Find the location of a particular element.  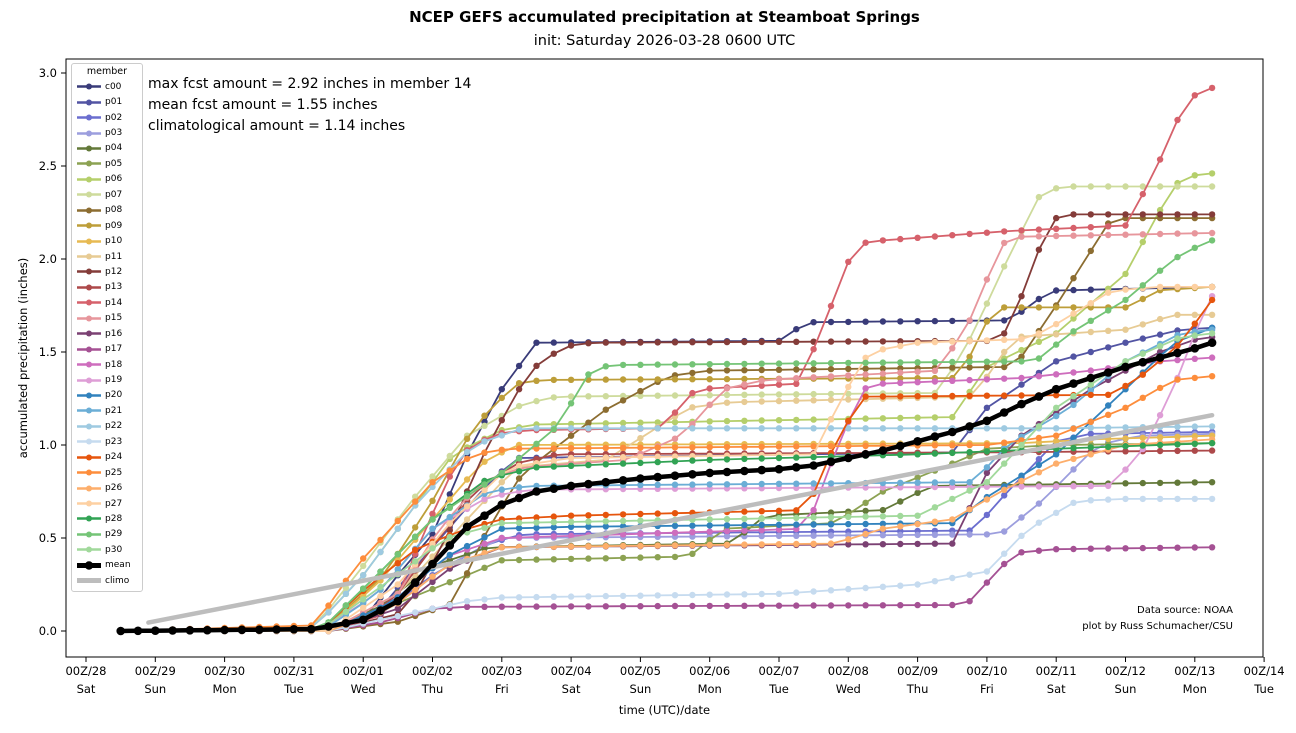

legend-label-p28: p28 is located at coordinates (114, 518).